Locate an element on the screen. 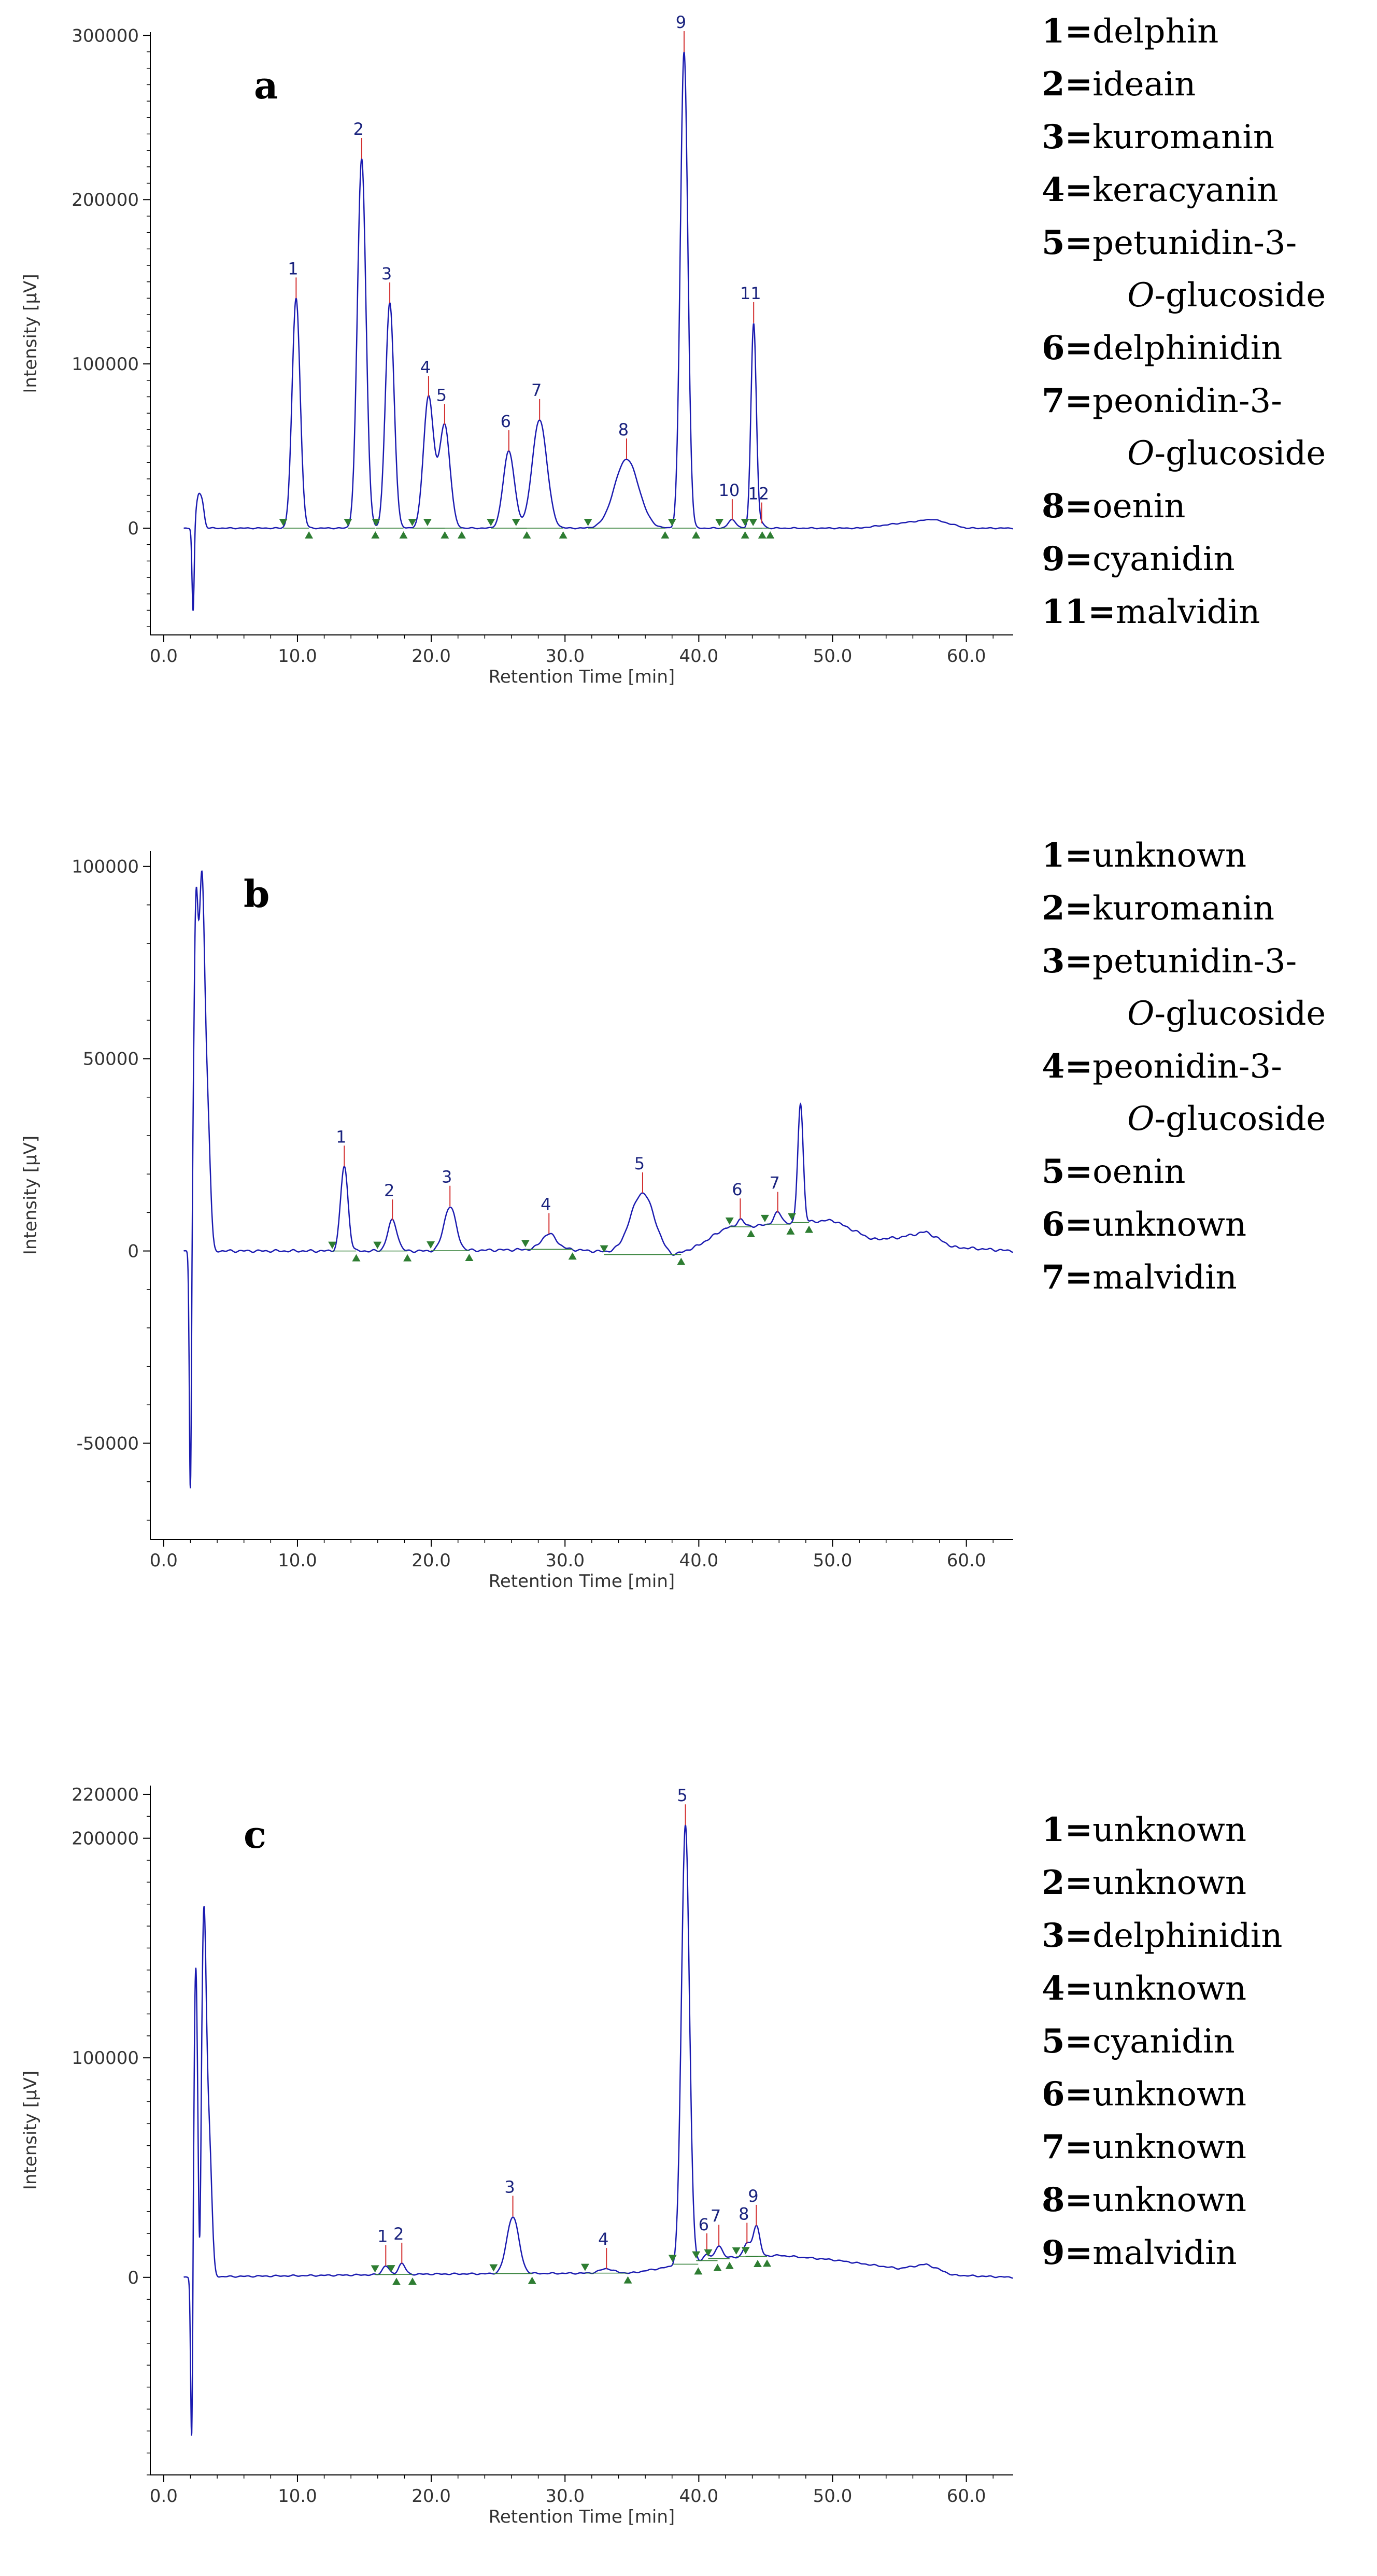 This screenshot has height=2576, width=1377. x-tick-label: 20.0 is located at coordinates (431, 1560).